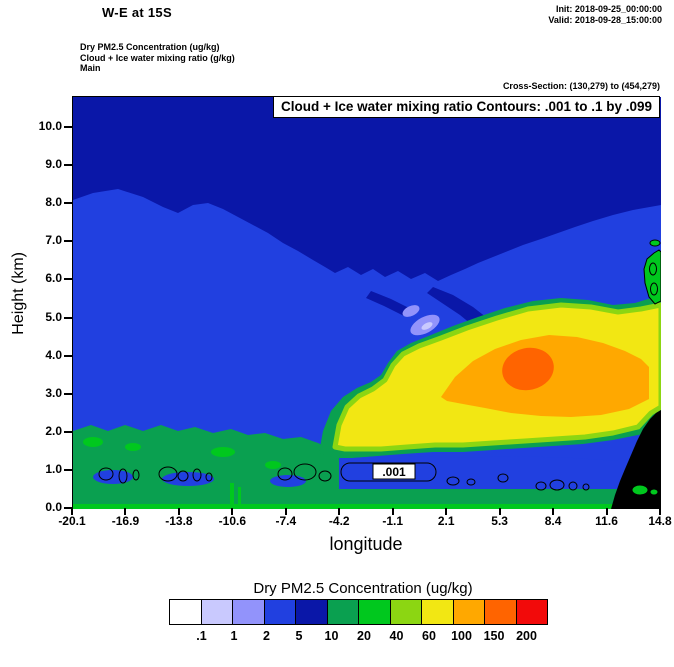  What do you see at coordinates (266, 636) in the screenshot?
I see `colorbar-tick-label: 2` at bounding box center [266, 636].